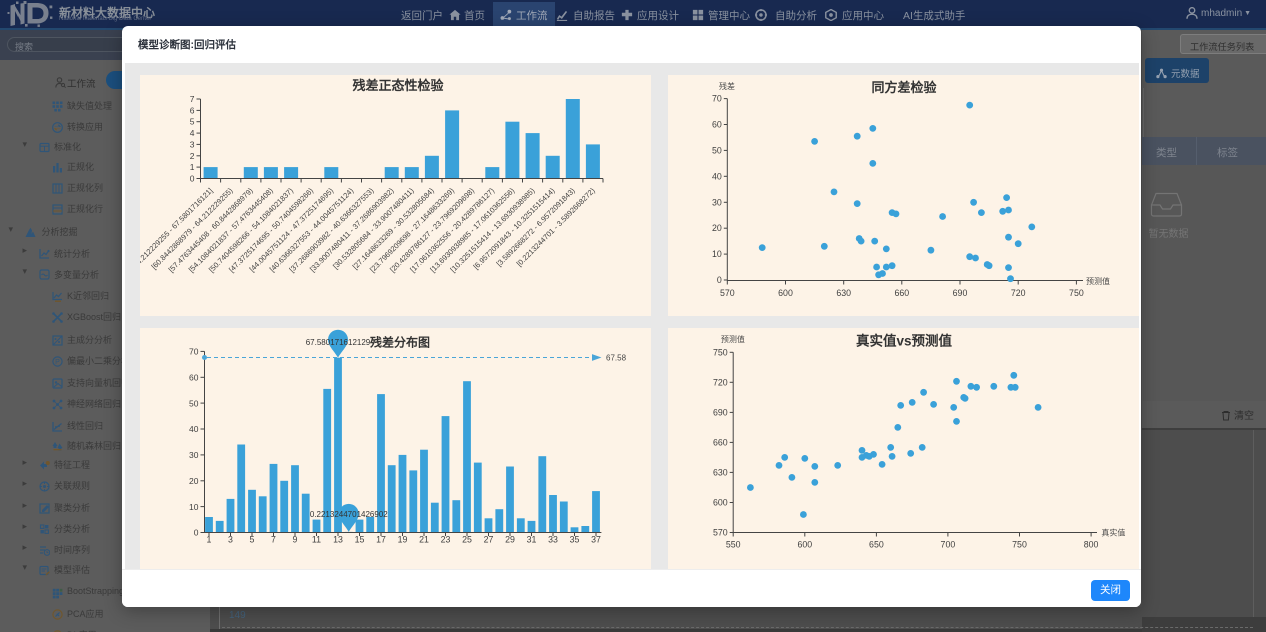  I want to click on svg-text: 11, so click(316, 539).